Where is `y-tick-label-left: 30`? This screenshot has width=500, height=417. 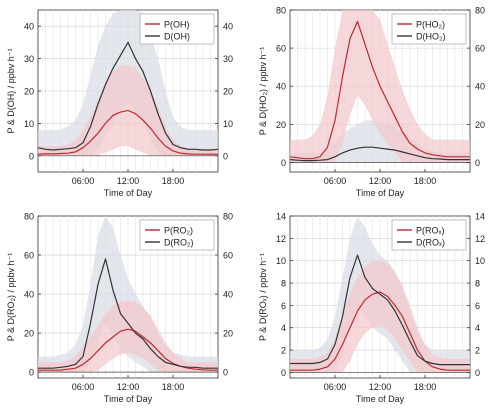 y-tick-label-left: 30 is located at coordinates (29, 59).